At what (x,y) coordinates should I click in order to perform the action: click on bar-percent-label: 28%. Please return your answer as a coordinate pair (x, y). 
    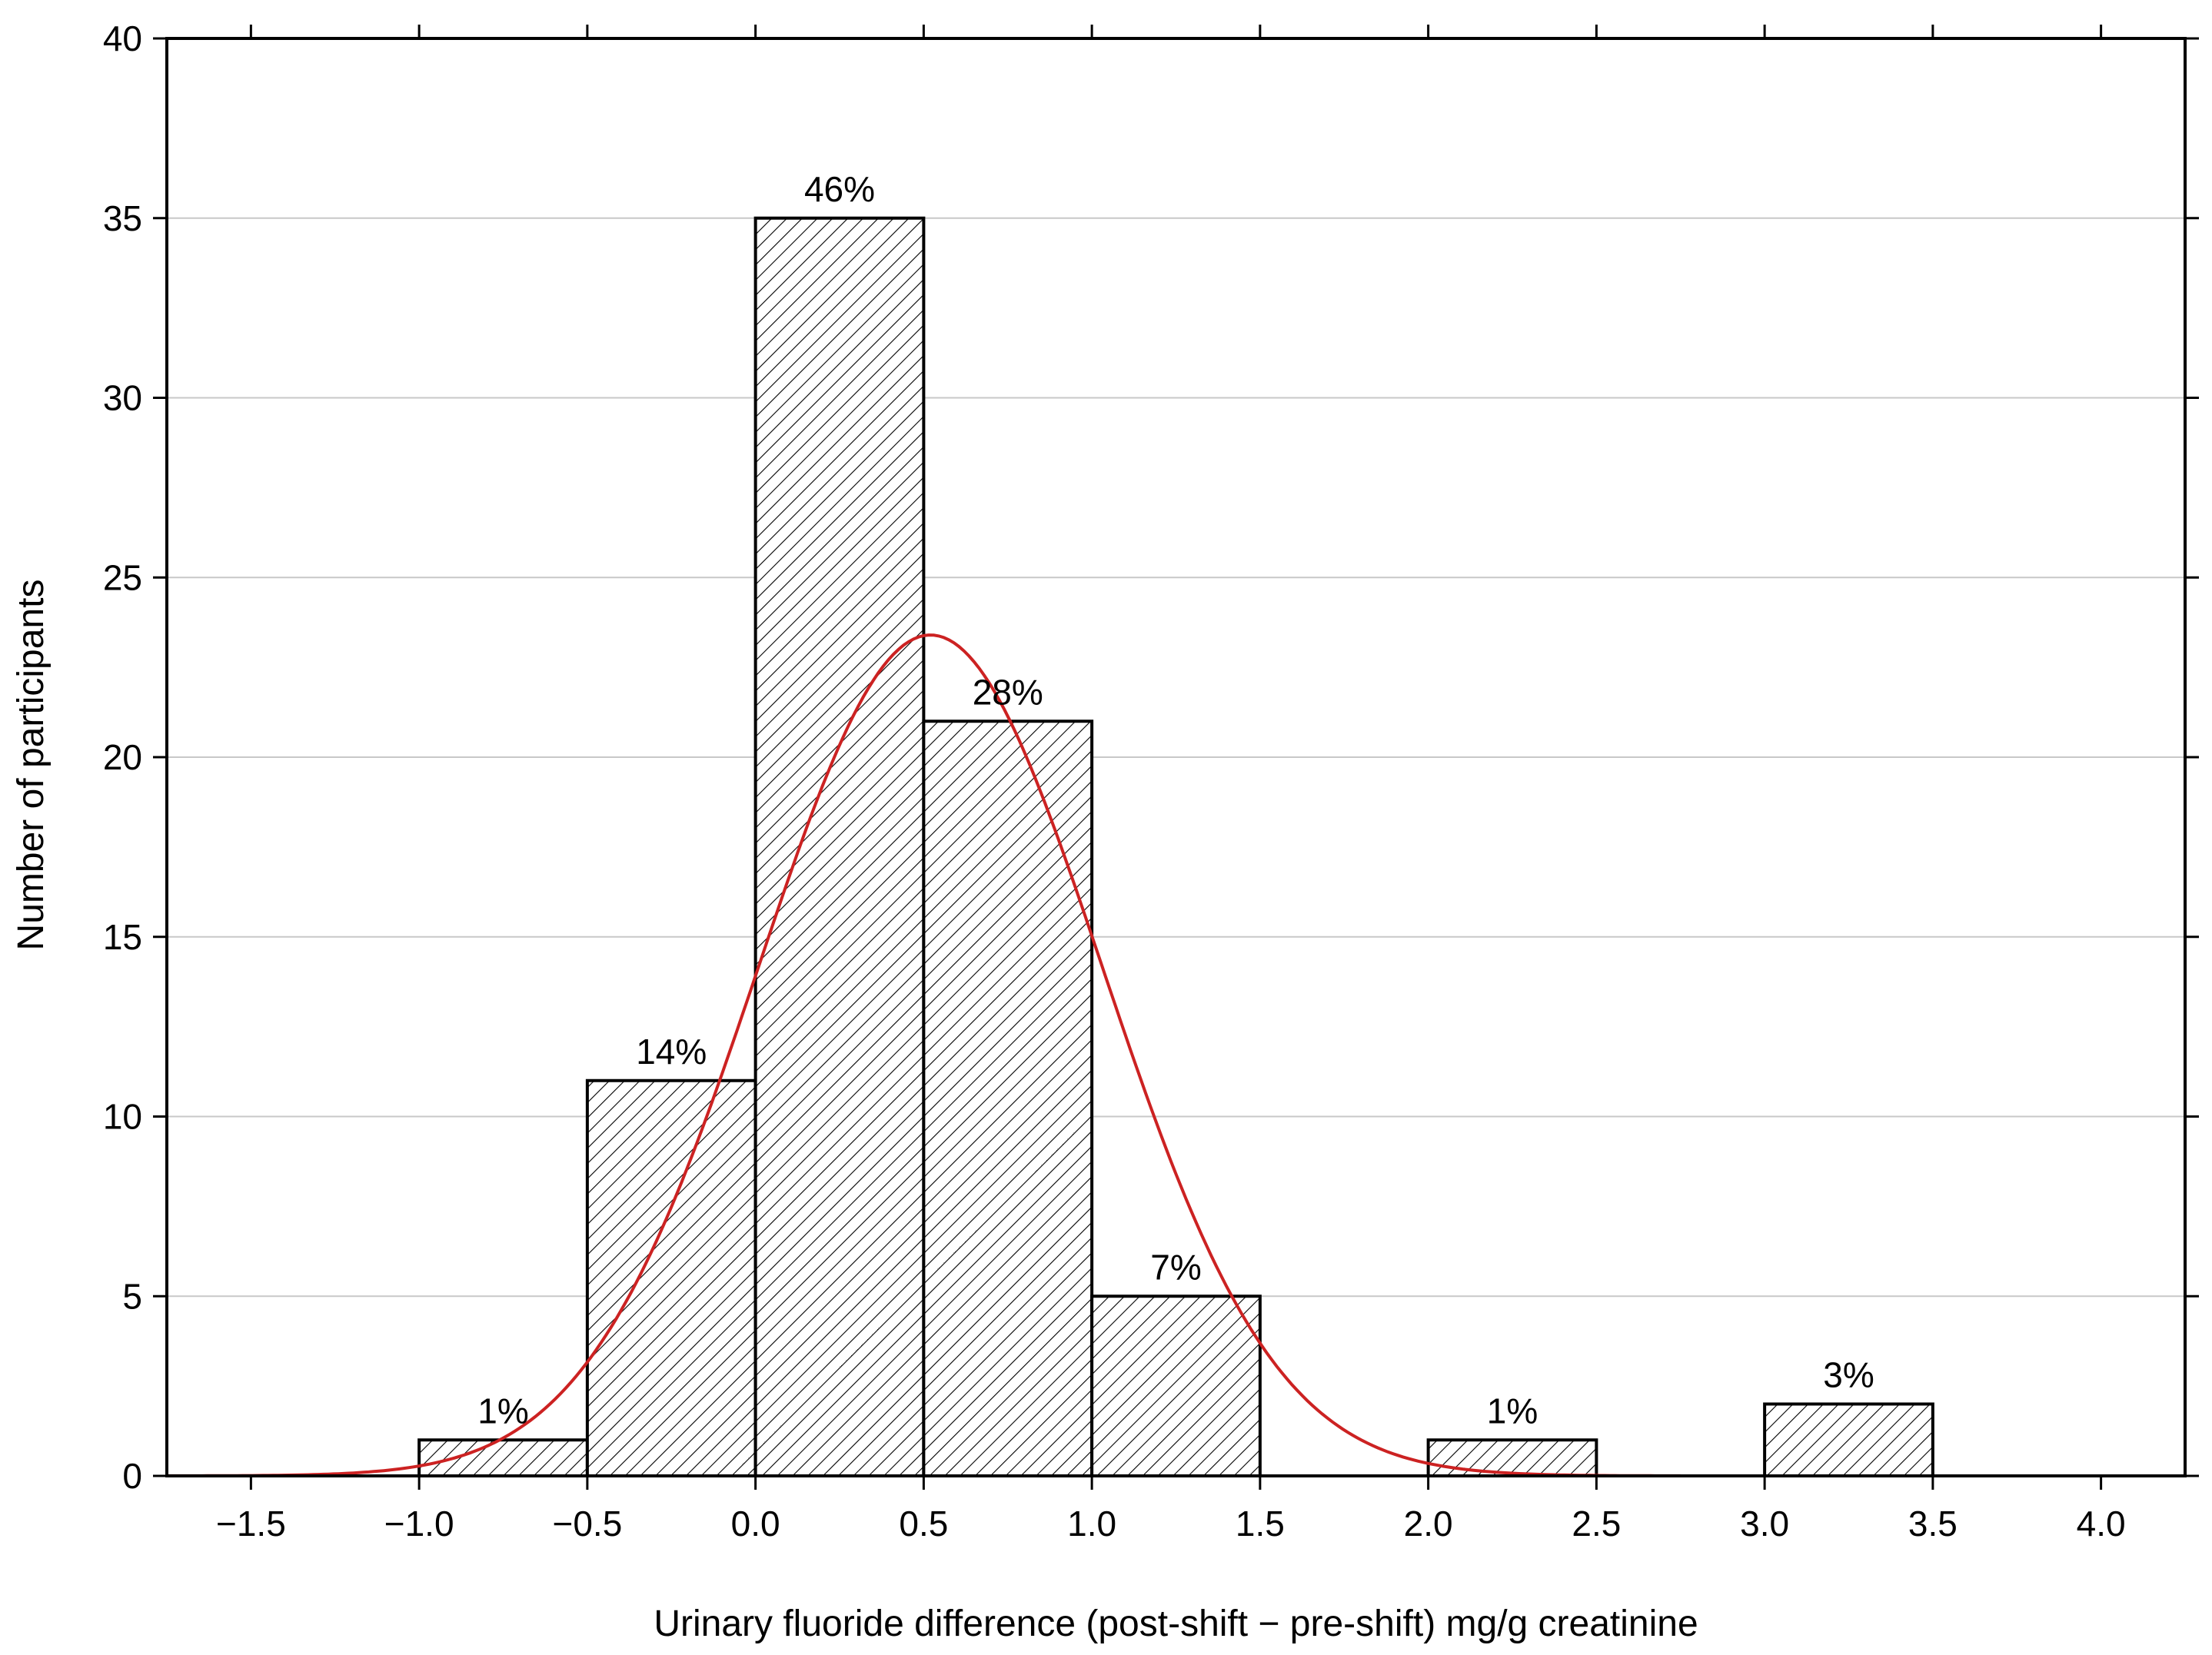
    Looking at the image, I should click on (1008, 692).